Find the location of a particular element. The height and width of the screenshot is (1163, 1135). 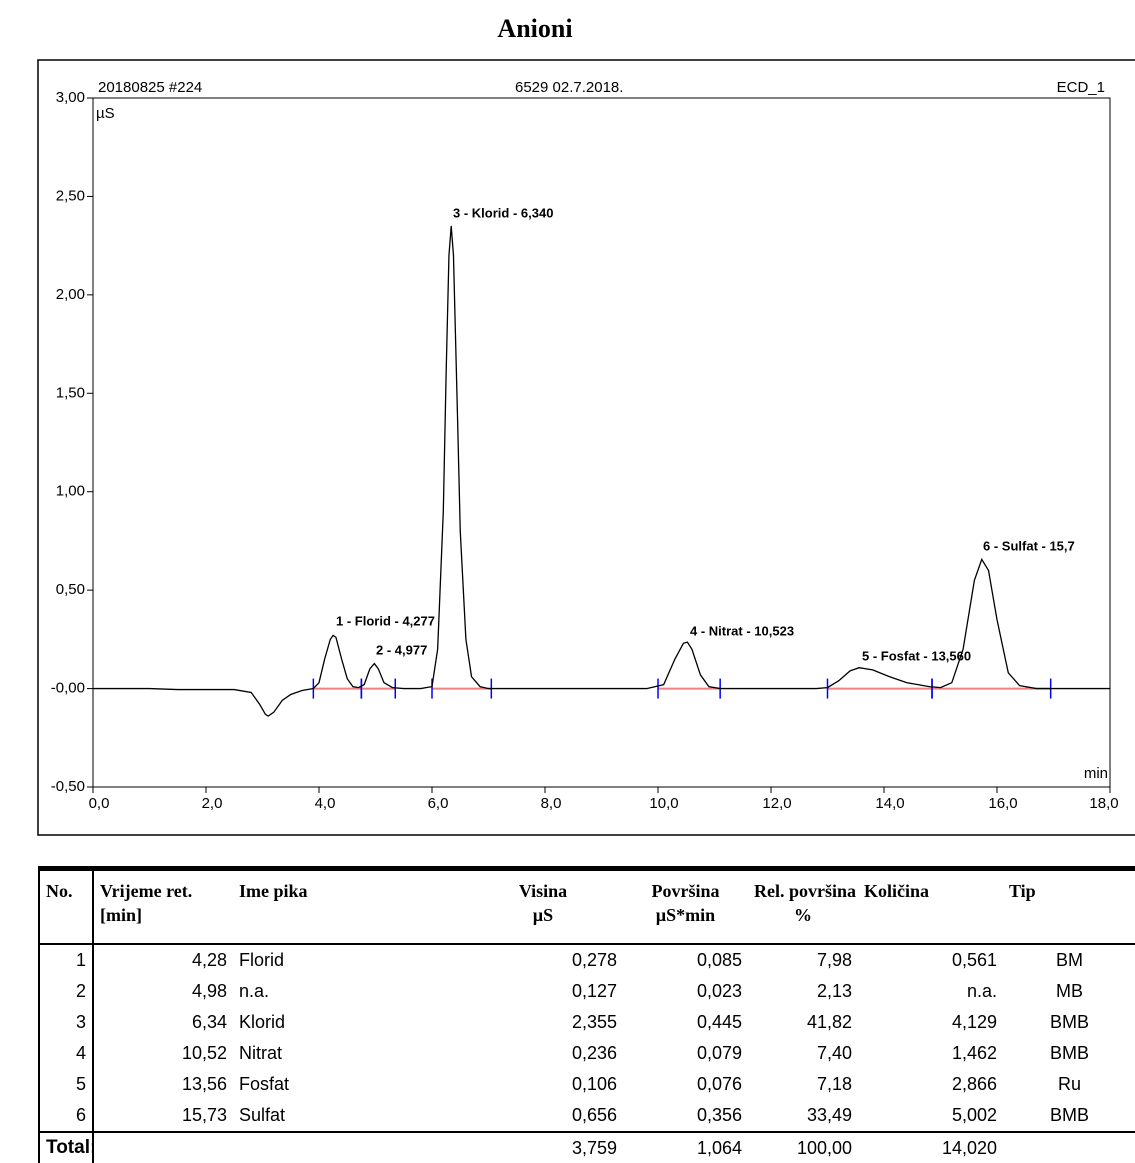

total-label: Total: is located at coordinates (66, 1147).